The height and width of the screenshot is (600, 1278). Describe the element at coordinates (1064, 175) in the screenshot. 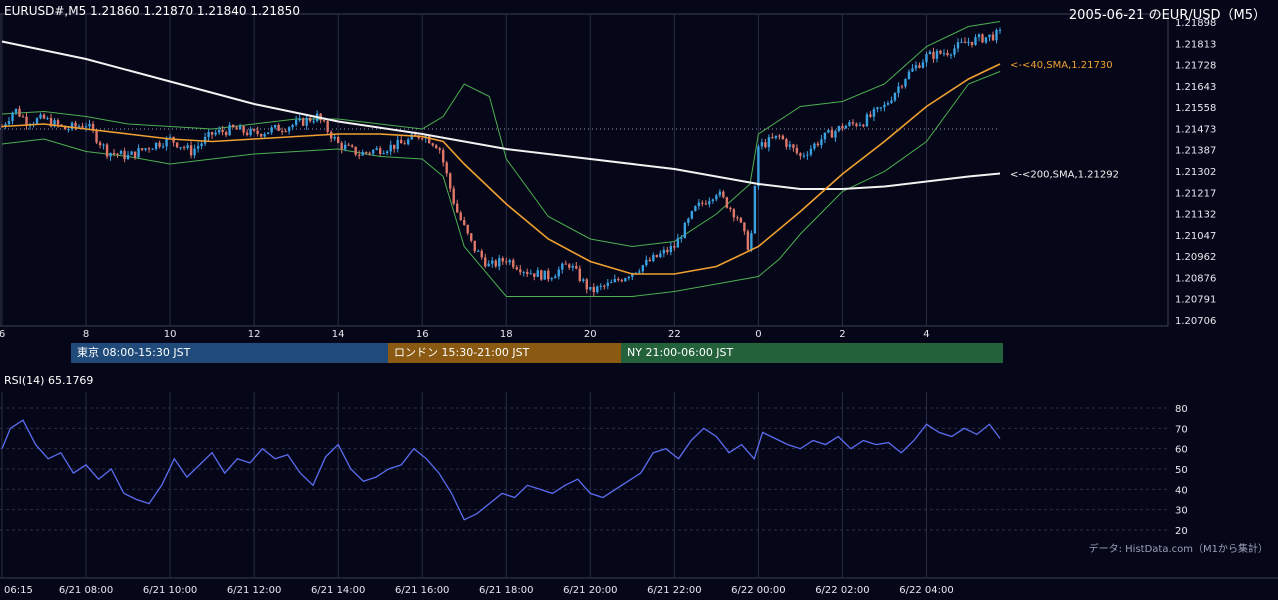

I see `sma200-label: <-<200,SMA,1.21292` at that location.